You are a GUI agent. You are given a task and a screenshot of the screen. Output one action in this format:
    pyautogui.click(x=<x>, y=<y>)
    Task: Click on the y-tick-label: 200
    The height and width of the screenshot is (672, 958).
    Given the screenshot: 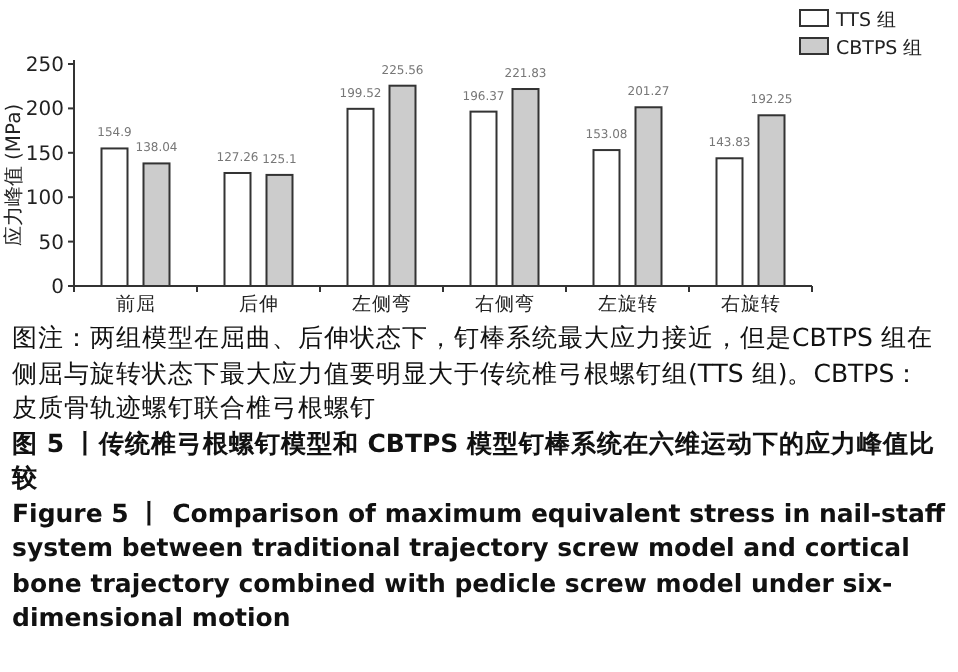 What is the action you would take?
    pyautogui.click(x=44, y=110)
    